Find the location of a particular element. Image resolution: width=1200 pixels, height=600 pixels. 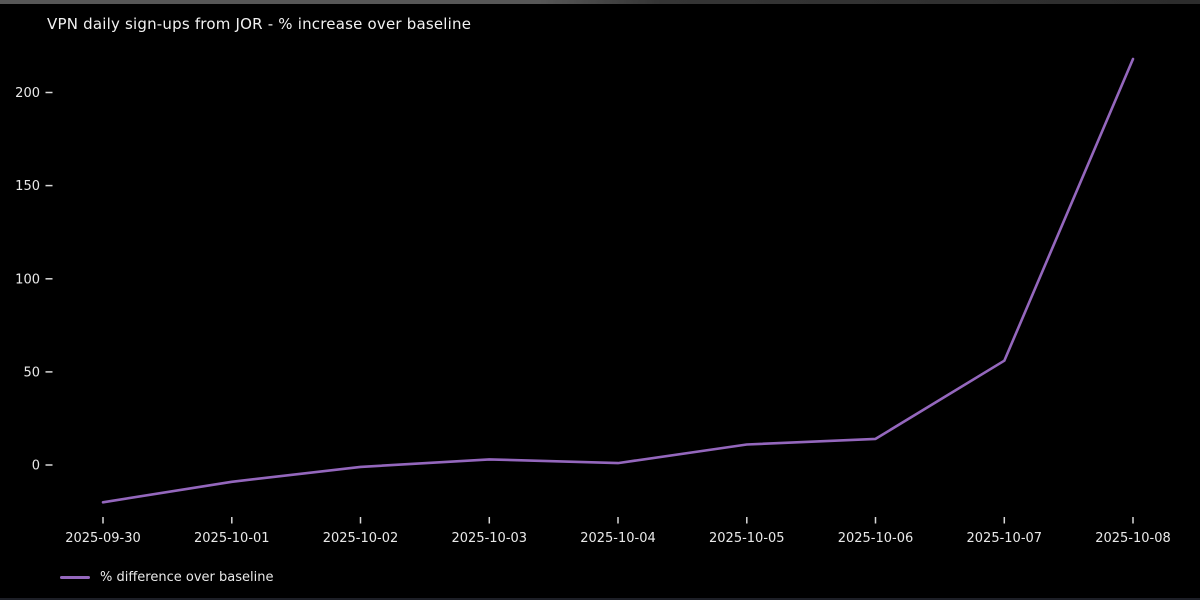

x-tick-label: 2025-10-04 is located at coordinates (618, 538).